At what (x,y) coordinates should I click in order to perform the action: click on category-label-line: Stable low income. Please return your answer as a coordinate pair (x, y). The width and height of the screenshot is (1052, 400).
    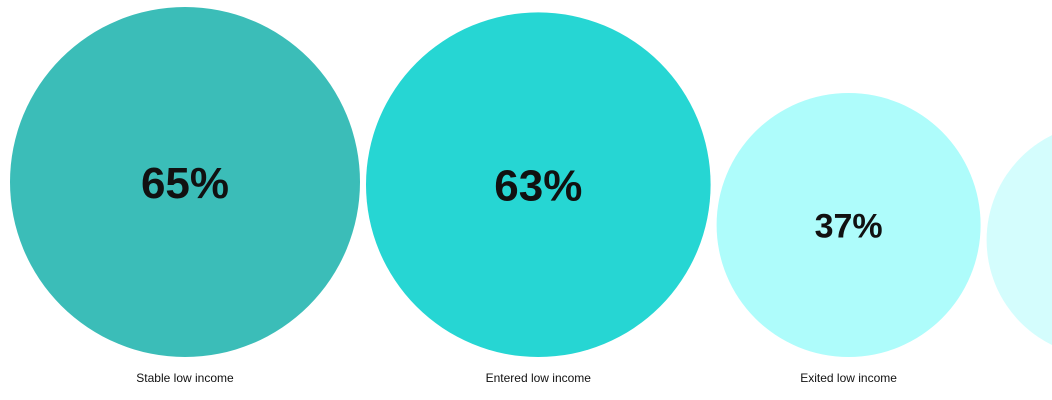
    Looking at the image, I should click on (185, 378).